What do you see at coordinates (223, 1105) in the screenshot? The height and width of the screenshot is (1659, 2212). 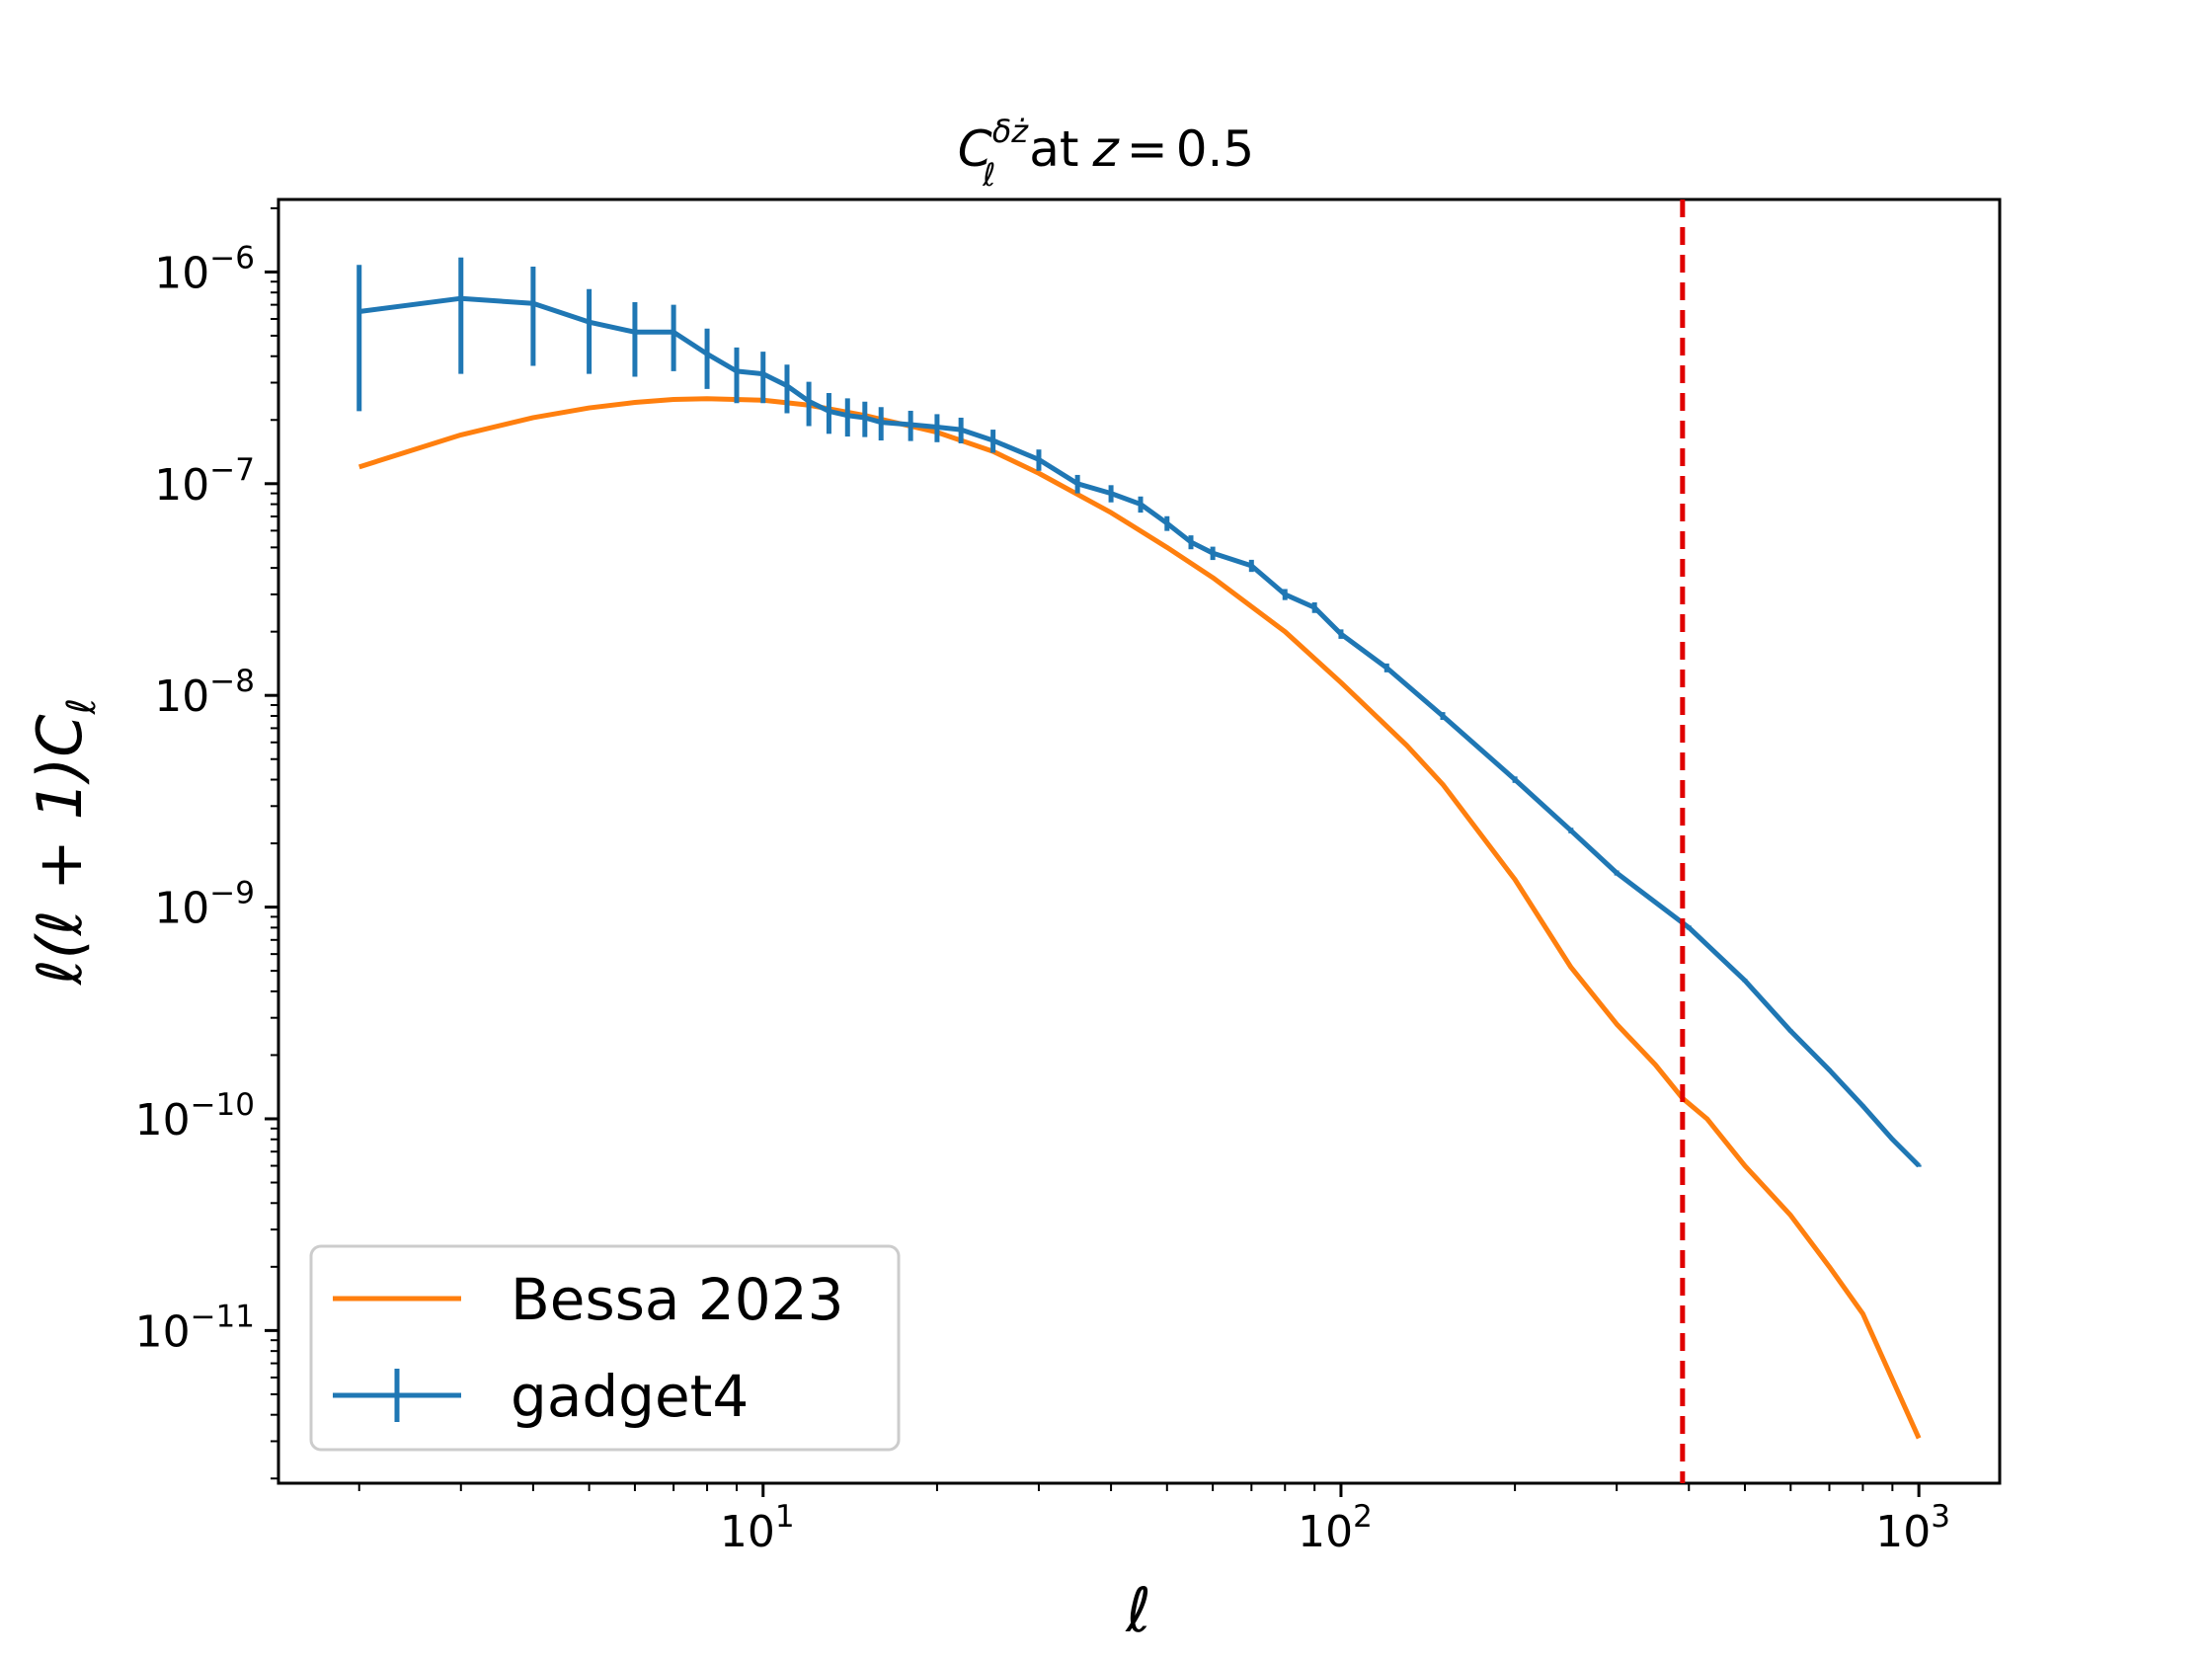 I see `y-tick-exponent: −10` at bounding box center [223, 1105].